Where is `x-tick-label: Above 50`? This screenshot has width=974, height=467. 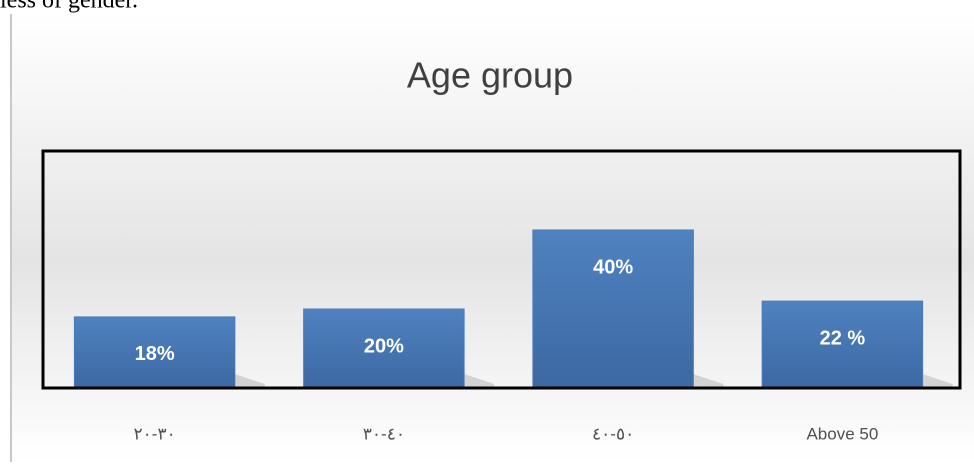 x-tick-label: Above 50 is located at coordinates (842, 433).